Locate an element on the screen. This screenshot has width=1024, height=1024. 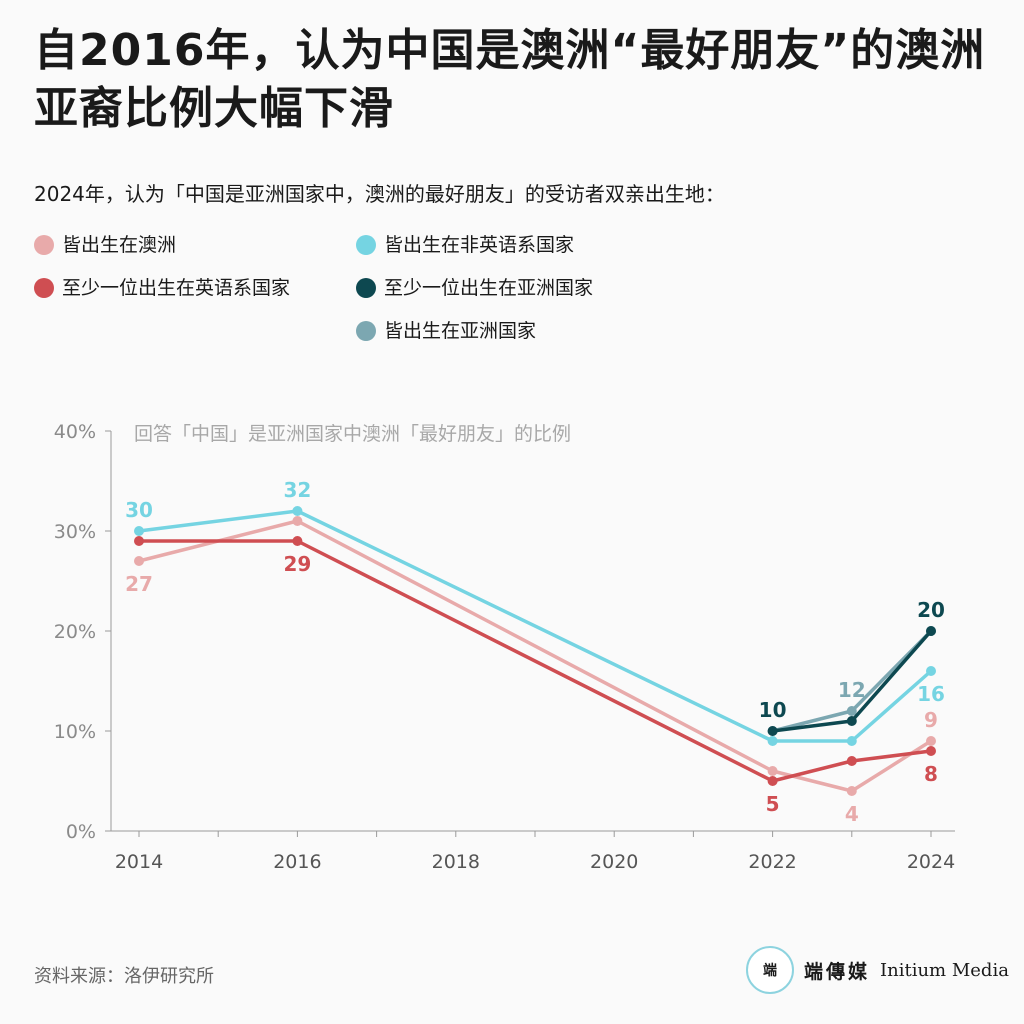
brand-name-en: Initium Media is located at coordinates (944, 970).